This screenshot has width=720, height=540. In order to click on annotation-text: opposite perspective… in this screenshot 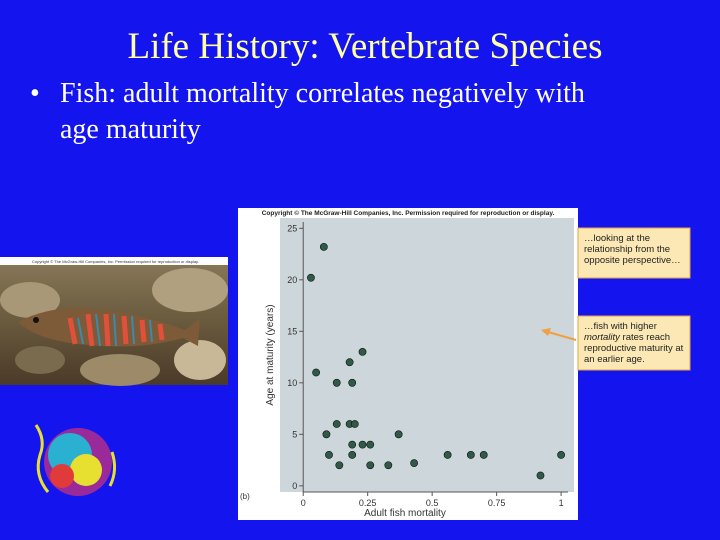, I will do `click(632, 260)`.